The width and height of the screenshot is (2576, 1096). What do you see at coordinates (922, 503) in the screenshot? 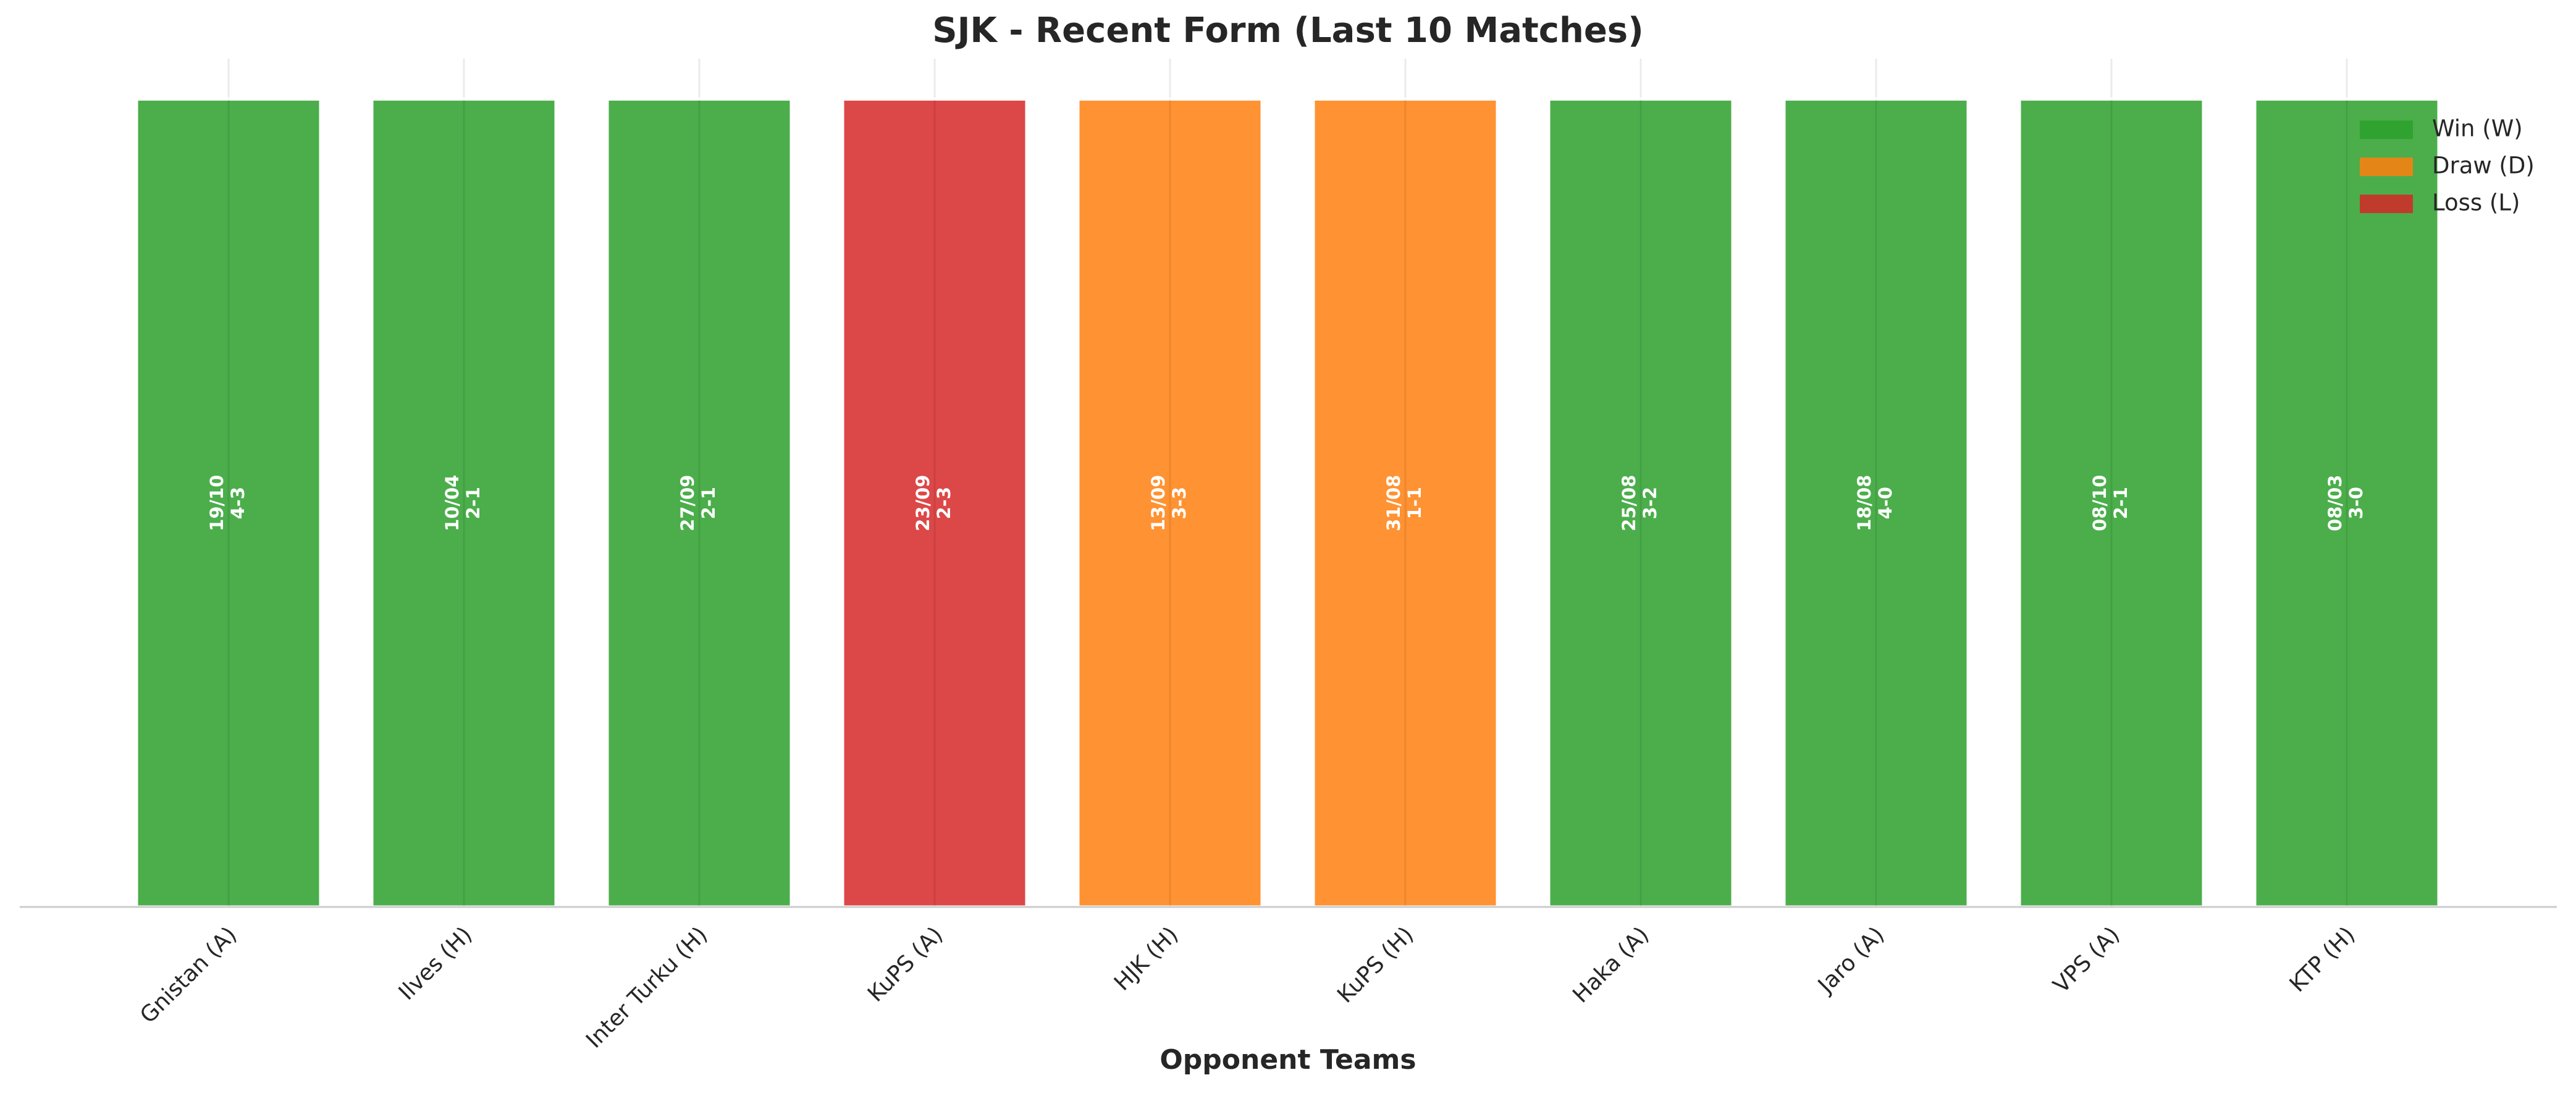
I see `bar-date-label: 23/09` at bounding box center [922, 503].